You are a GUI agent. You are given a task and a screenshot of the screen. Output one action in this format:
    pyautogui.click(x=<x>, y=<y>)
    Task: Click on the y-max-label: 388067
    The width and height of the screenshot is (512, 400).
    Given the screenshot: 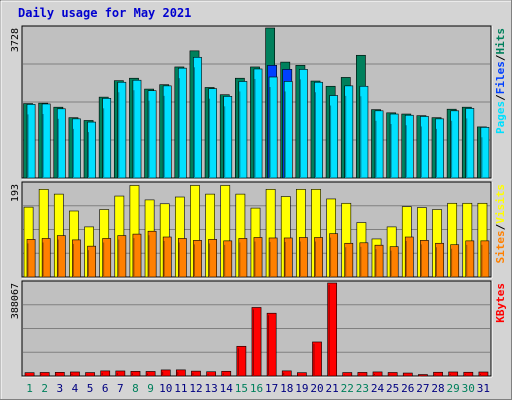 What is the action you would take?
    pyautogui.click(x=15, y=301)
    